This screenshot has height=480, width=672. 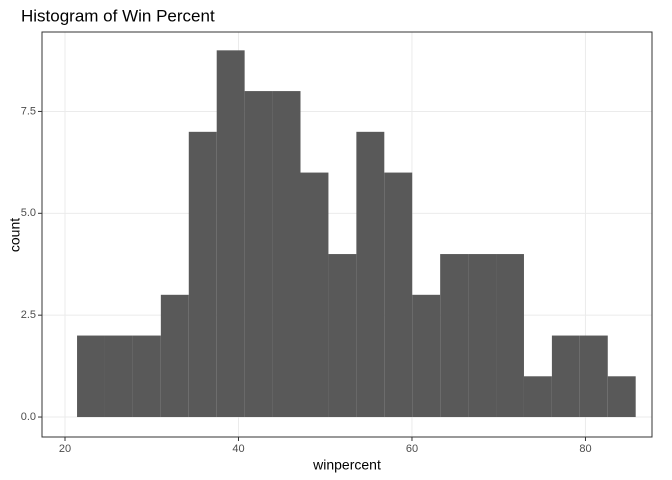 What do you see at coordinates (15, 235) in the screenshot?
I see `y-axis-title: count` at bounding box center [15, 235].